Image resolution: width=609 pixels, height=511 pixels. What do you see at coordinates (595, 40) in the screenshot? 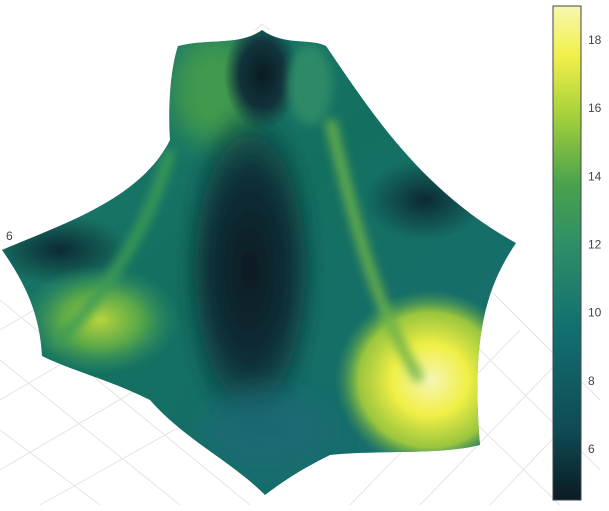
I see `colorbar-tick-label: 18` at bounding box center [595, 40].